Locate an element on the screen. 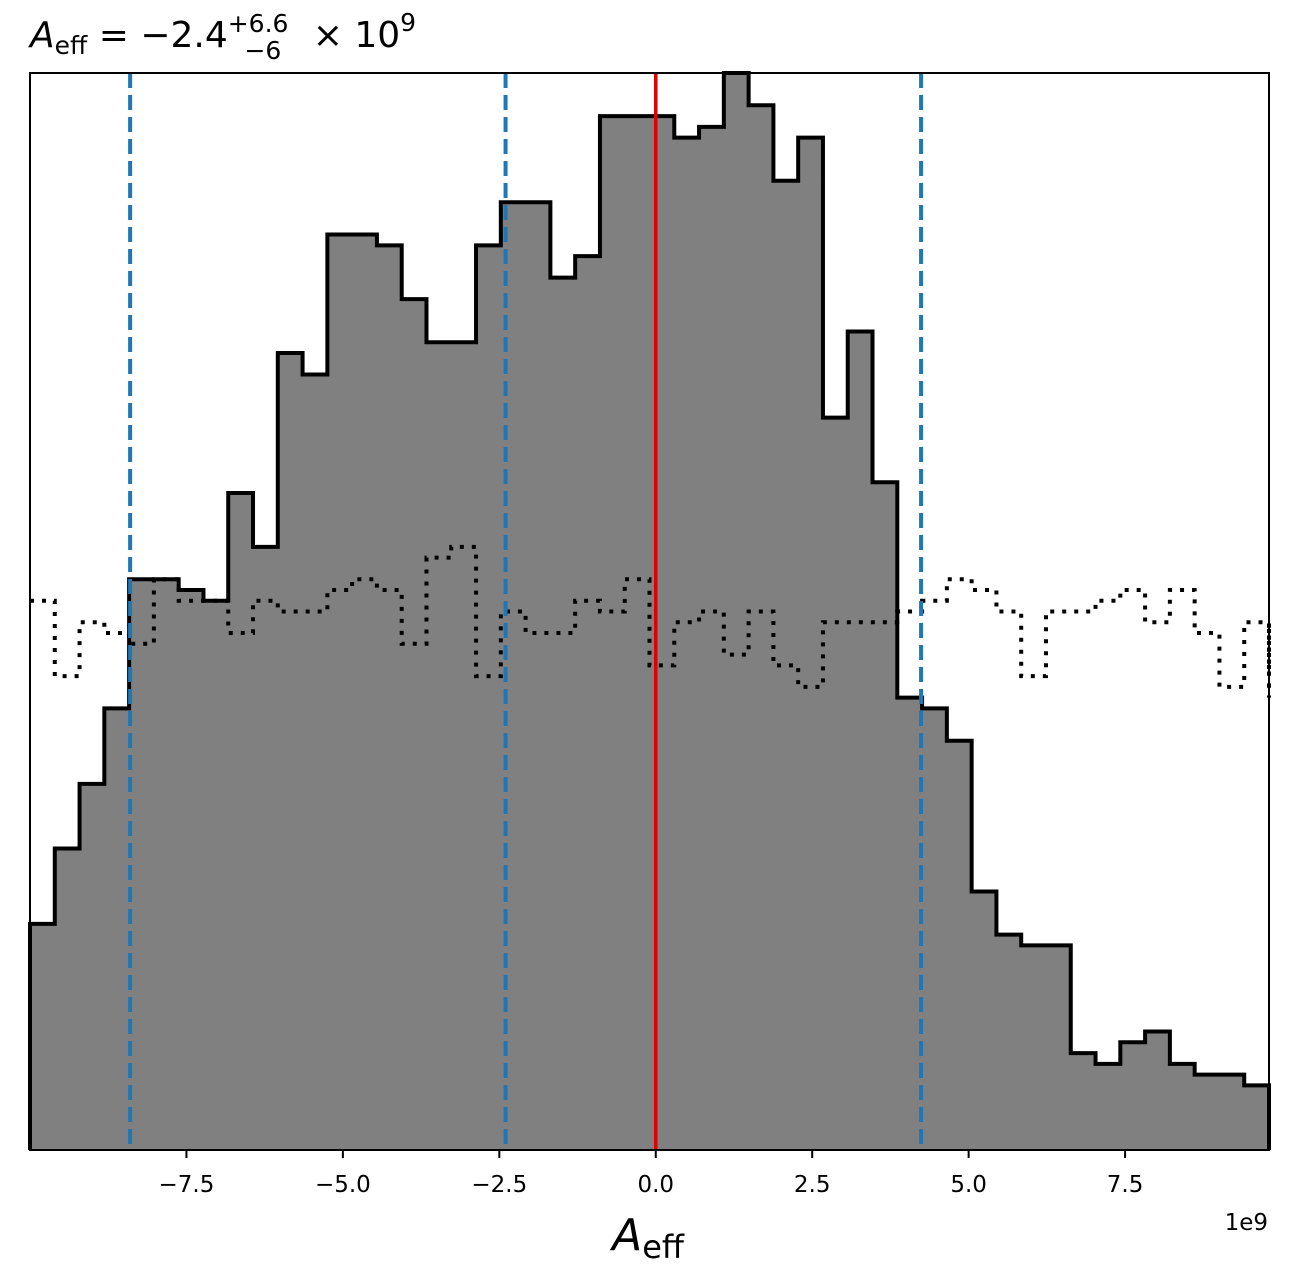 The image size is (1289, 1278). title-exponent: 9 is located at coordinates (408, 22).